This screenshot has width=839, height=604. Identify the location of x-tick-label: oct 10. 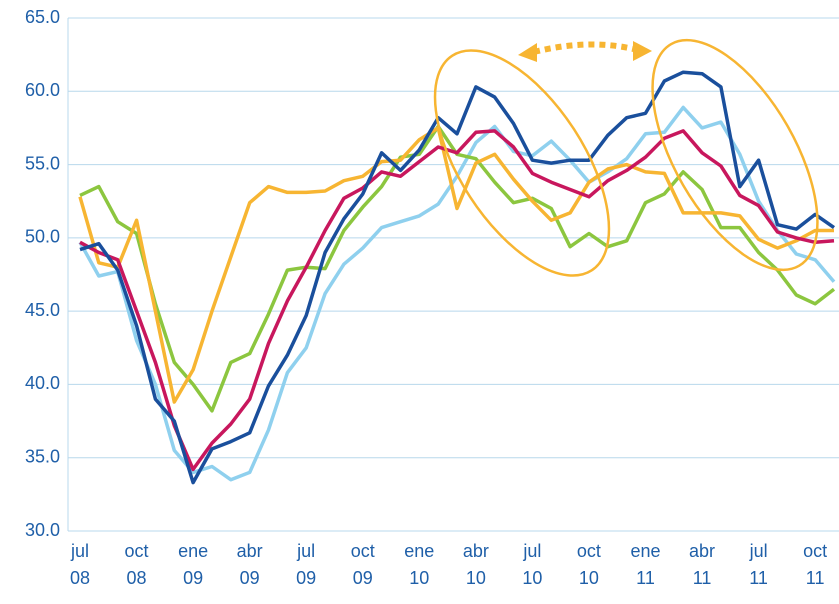
(588, 564).